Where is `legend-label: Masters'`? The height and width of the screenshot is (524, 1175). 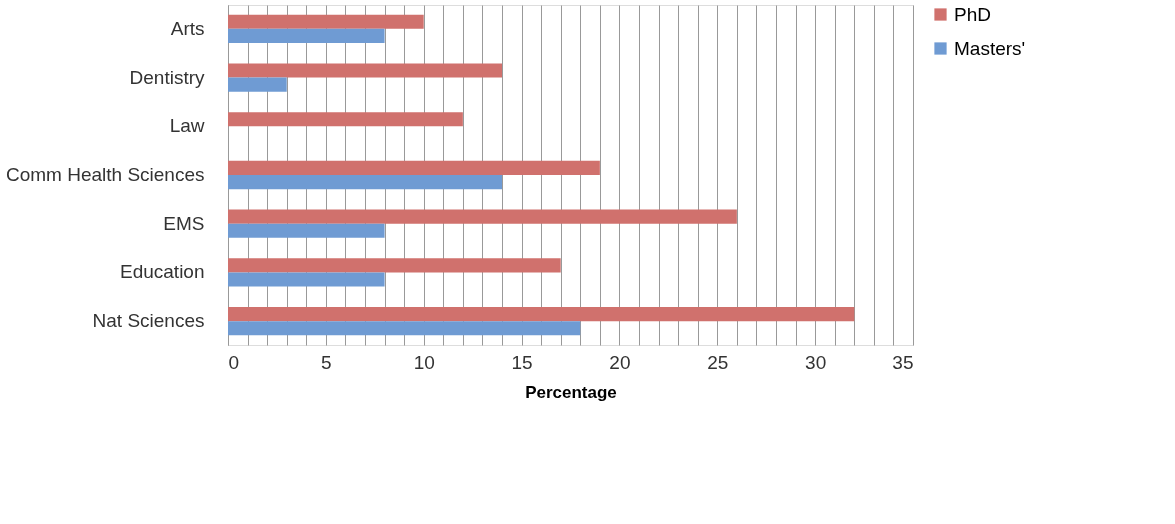
legend-label: Masters' is located at coordinates (990, 48).